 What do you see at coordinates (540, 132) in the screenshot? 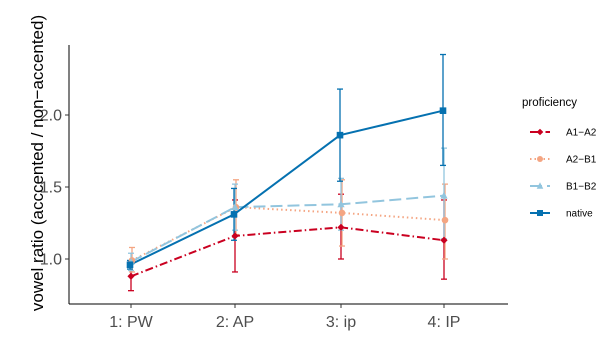
I see `legend-marker-a1-a2` at bounding box center [540, 132].